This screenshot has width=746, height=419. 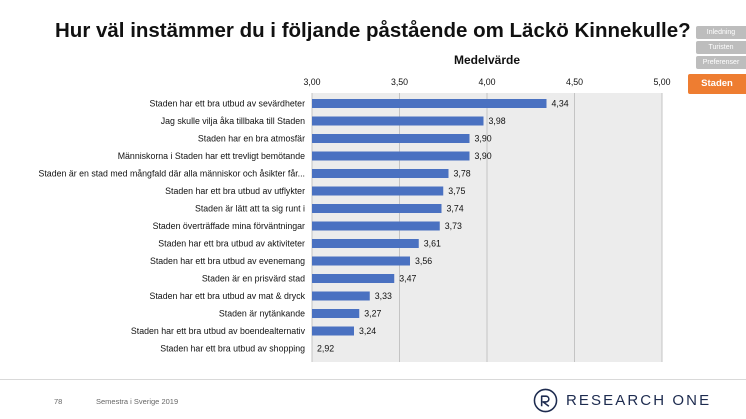 I want to click on category-label: Staden har en bra atmosfär, so click(x=251, y=139).